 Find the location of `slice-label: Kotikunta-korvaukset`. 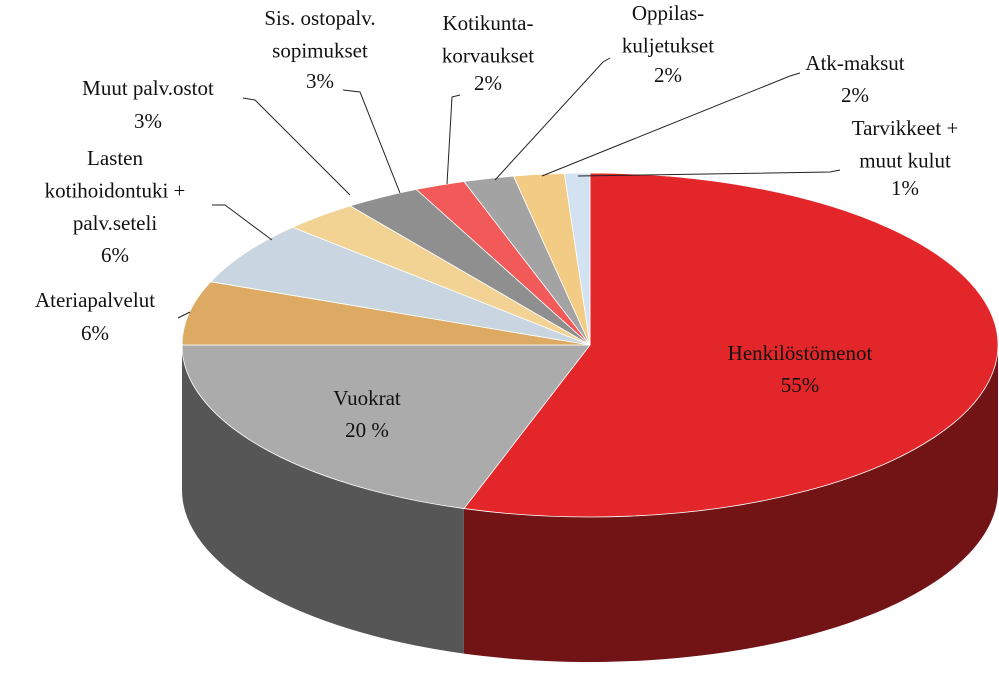

slice-label: Kotikunta-korvaukset is located at coordinates (488, 39).